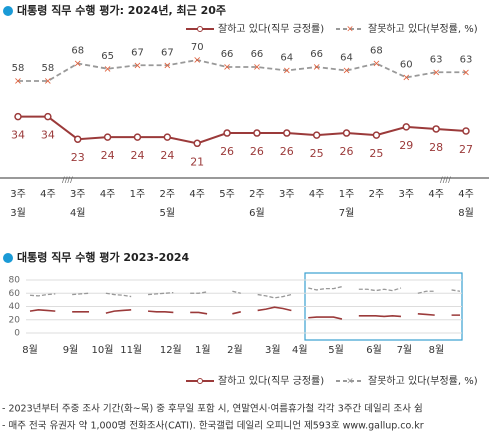  What do you see at coordinates (15, 307) in the screenshot?
I see `y-tick-label: 40` at bounding box center [15, 307].